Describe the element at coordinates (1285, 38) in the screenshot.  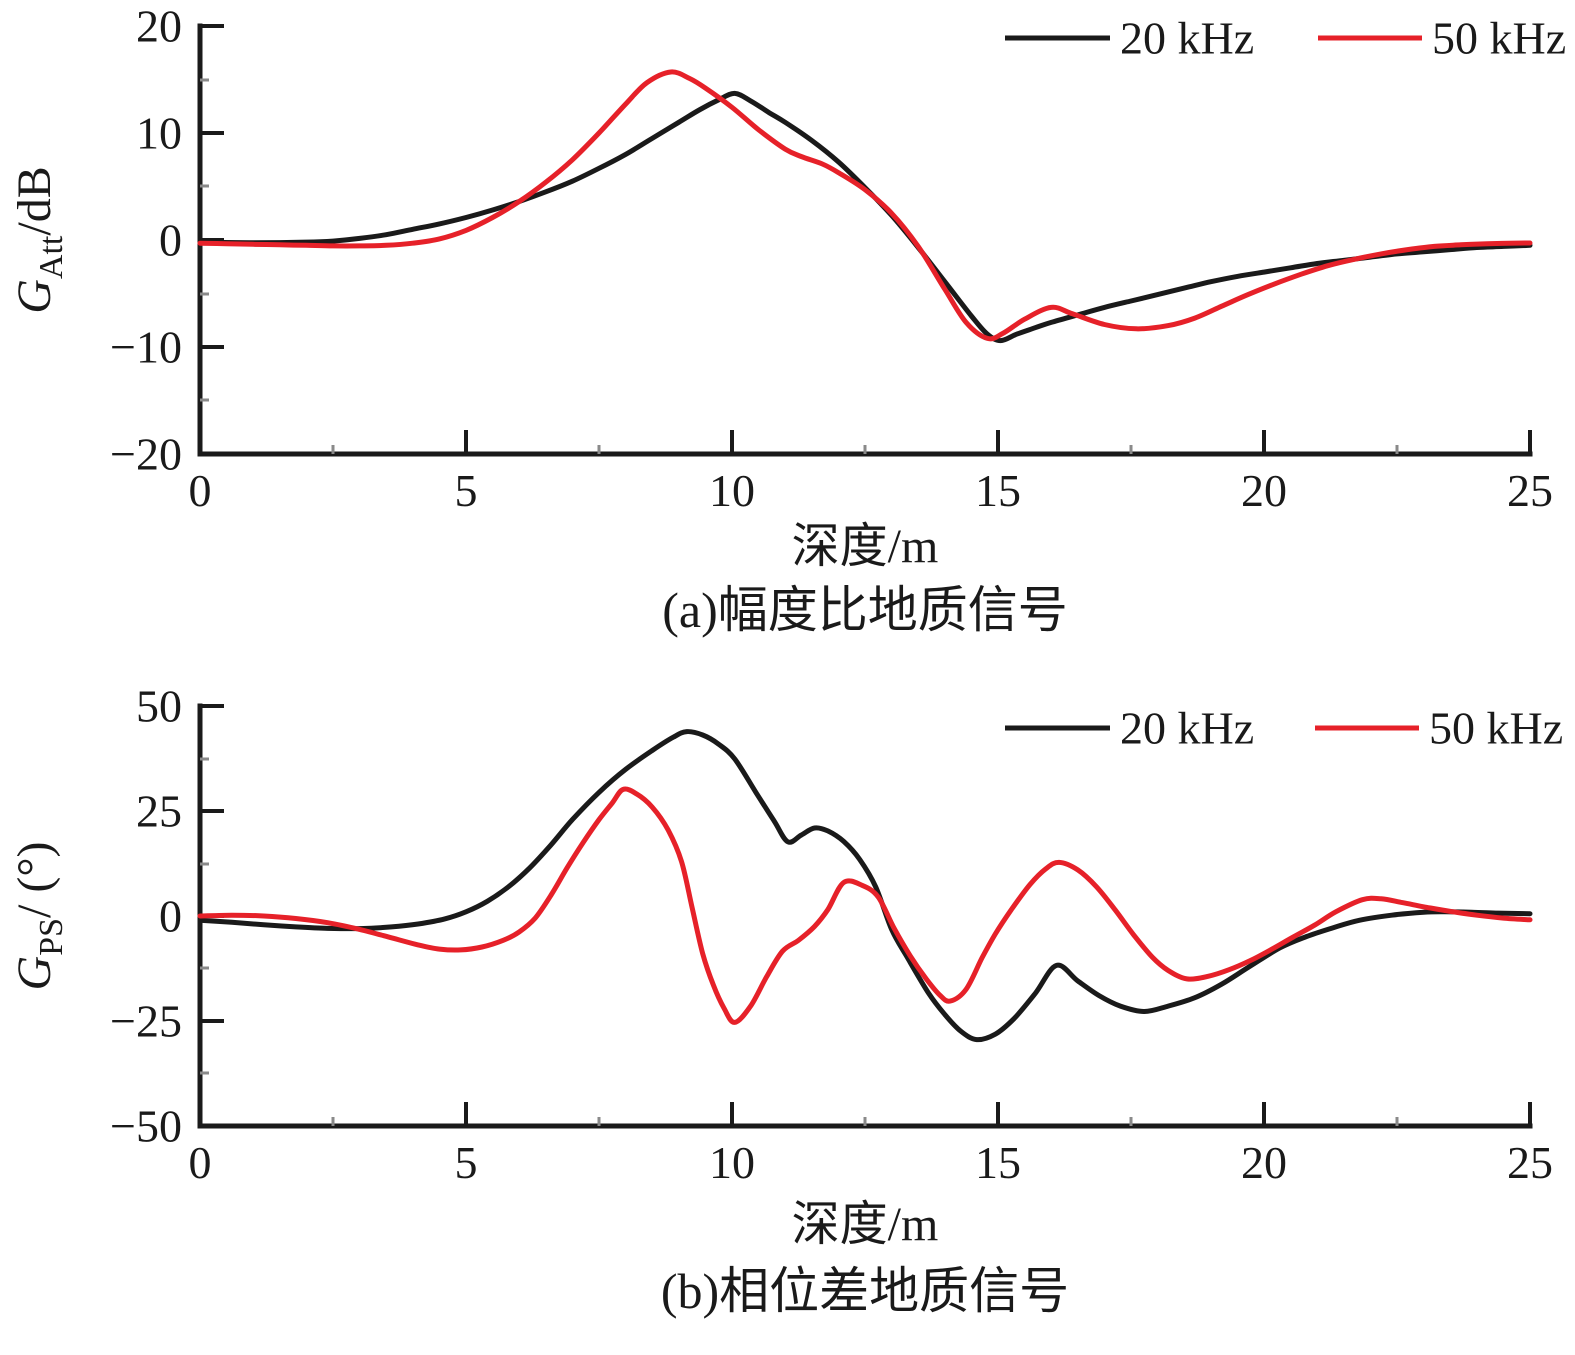
I see `panel-a-legend: 20 kHz 50 kHz` at that location.